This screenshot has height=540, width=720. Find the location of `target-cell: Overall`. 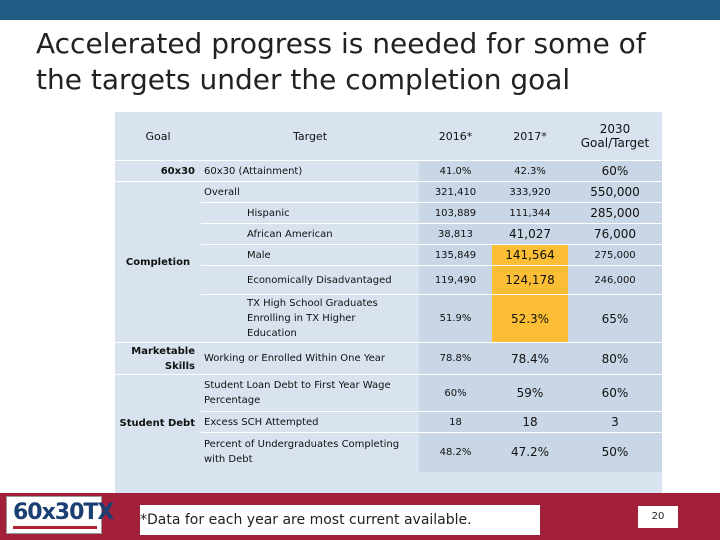

target-cell: Overall is located at coordinates (310, 192).